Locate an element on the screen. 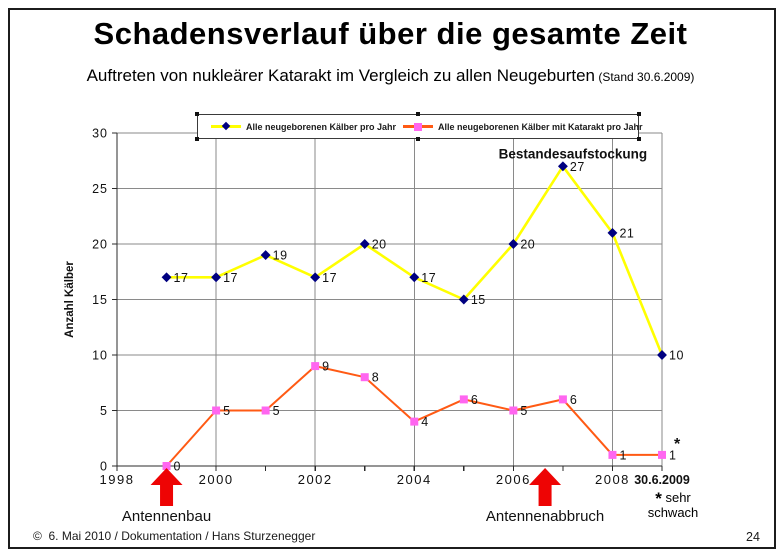  y-tick-label: 0 is located at coordinates (104, 467).